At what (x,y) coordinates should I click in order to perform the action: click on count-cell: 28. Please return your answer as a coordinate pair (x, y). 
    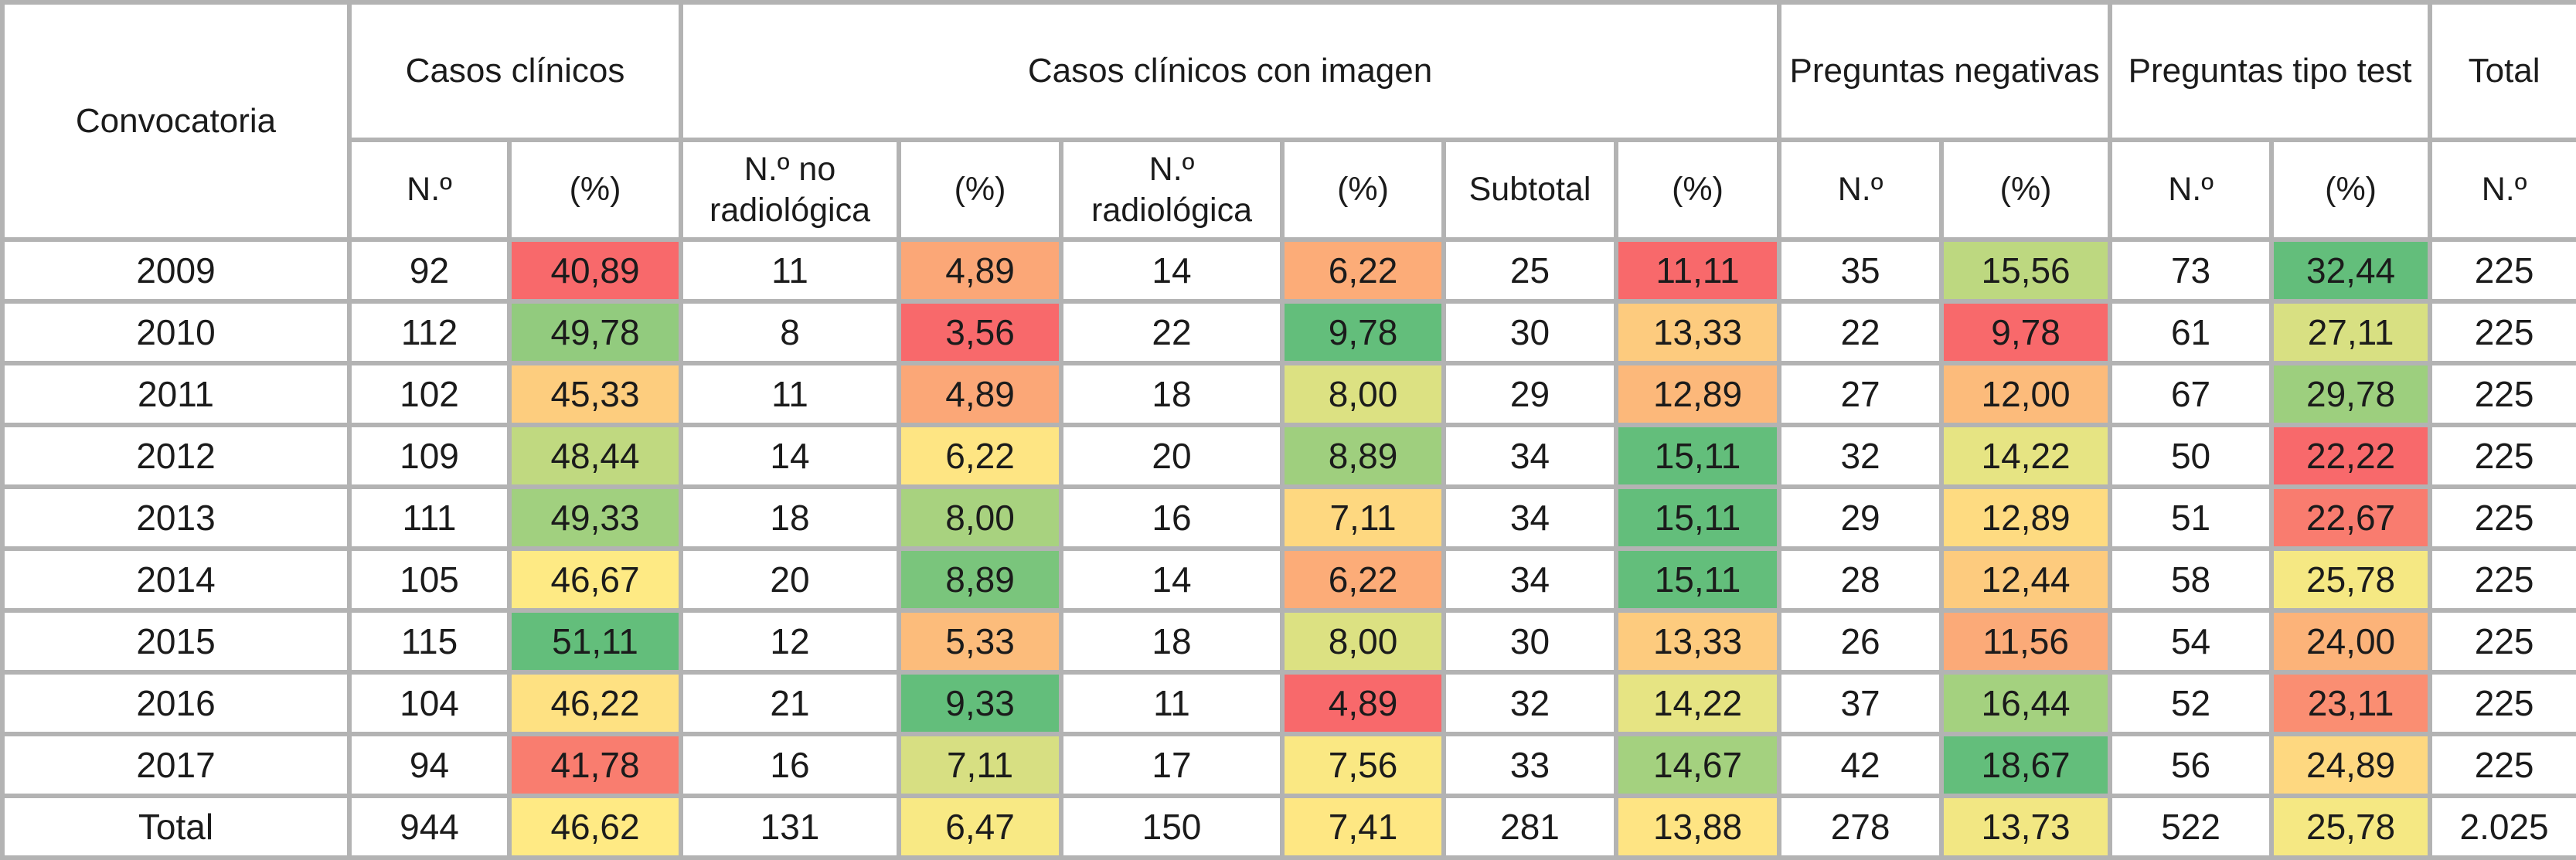
    Looking at the image, I should click on (1861, 579).